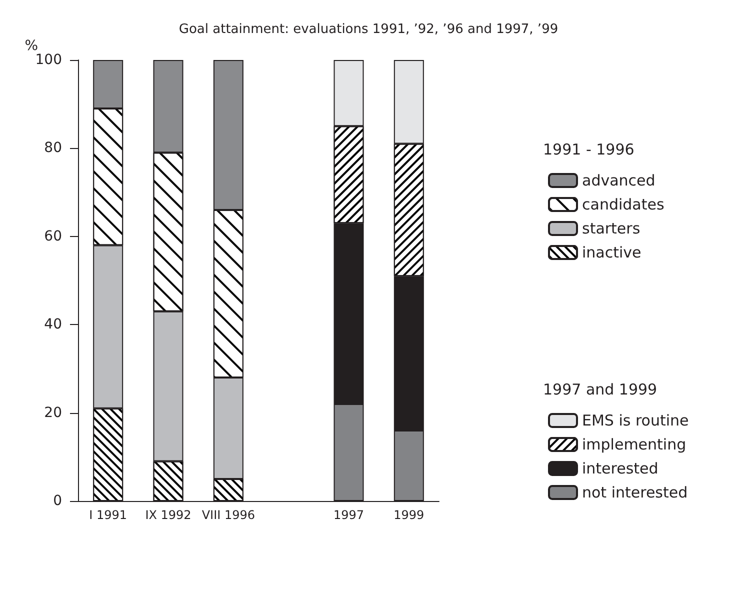 The image size is (737, 609). Describe the element at coordinates (53, 148) in the screenshot. I see `y-tick-label: 80` at that location.